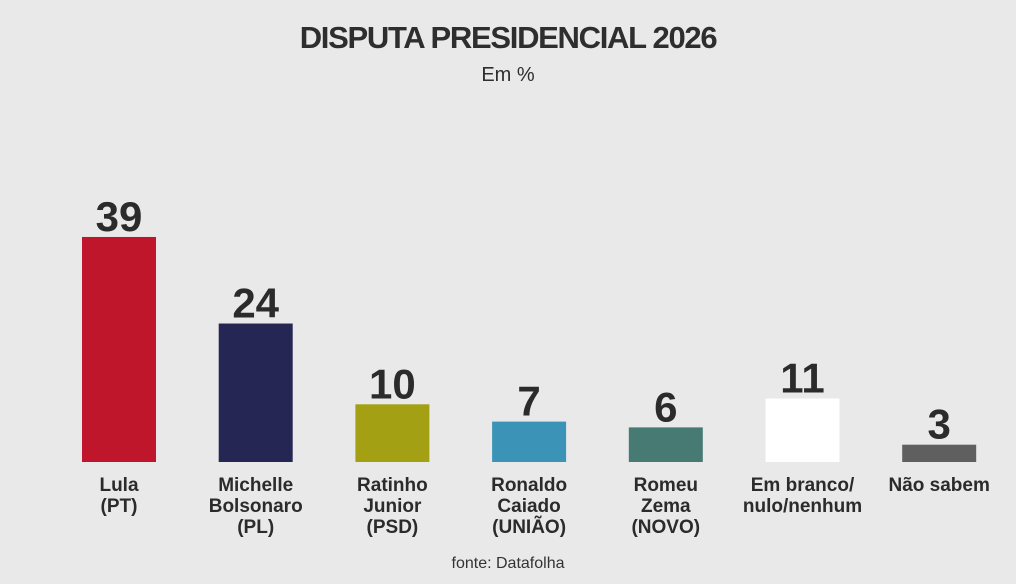  Describe the element at coordinates (392, 383) in the screenshot. I see `value-label-ratinho-junior-psd: 10` at that location.